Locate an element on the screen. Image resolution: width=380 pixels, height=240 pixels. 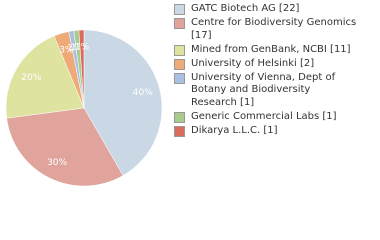
legend-label: University of Helsinki [2] is located at coordinates (253, 63).